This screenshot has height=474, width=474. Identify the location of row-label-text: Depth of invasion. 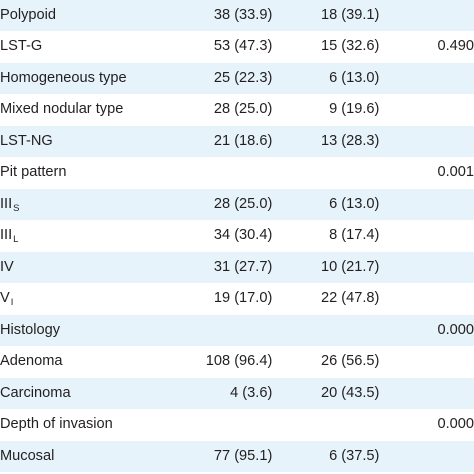
(56, 424).